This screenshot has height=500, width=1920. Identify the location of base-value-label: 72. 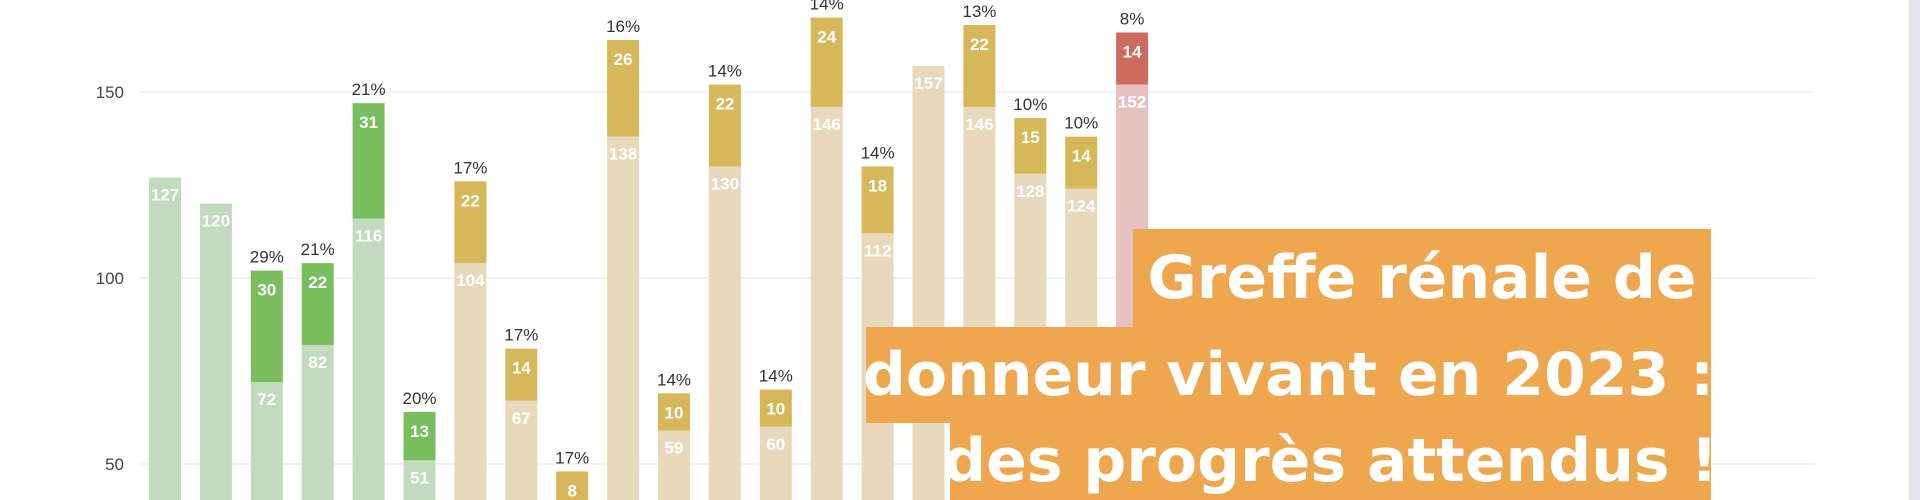
(266, 399).